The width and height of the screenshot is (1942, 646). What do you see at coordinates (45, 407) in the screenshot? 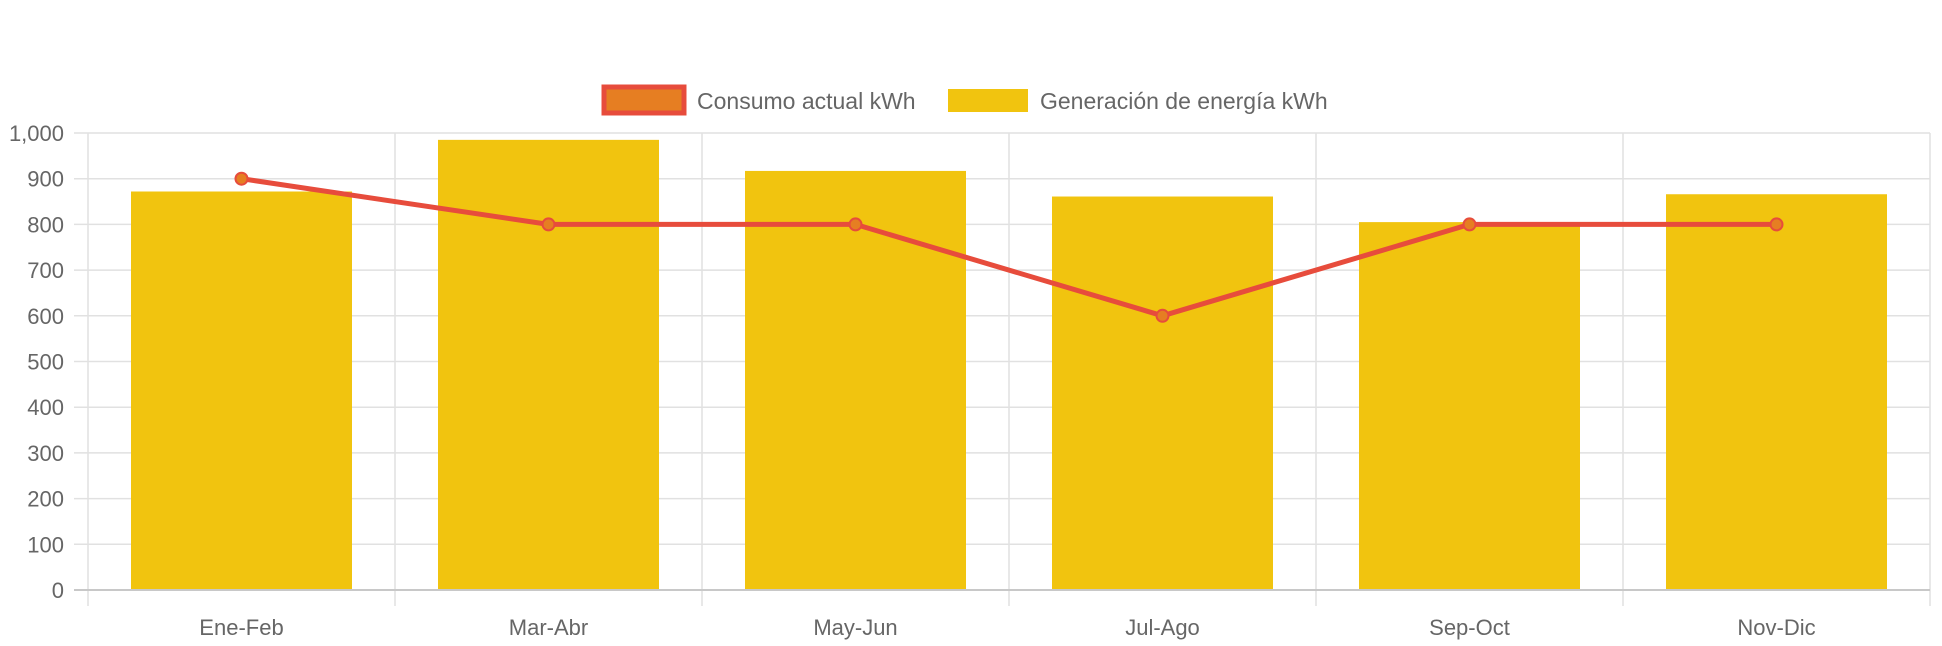
I see `y-tick-label: 400` at bounding box center [45, 407].